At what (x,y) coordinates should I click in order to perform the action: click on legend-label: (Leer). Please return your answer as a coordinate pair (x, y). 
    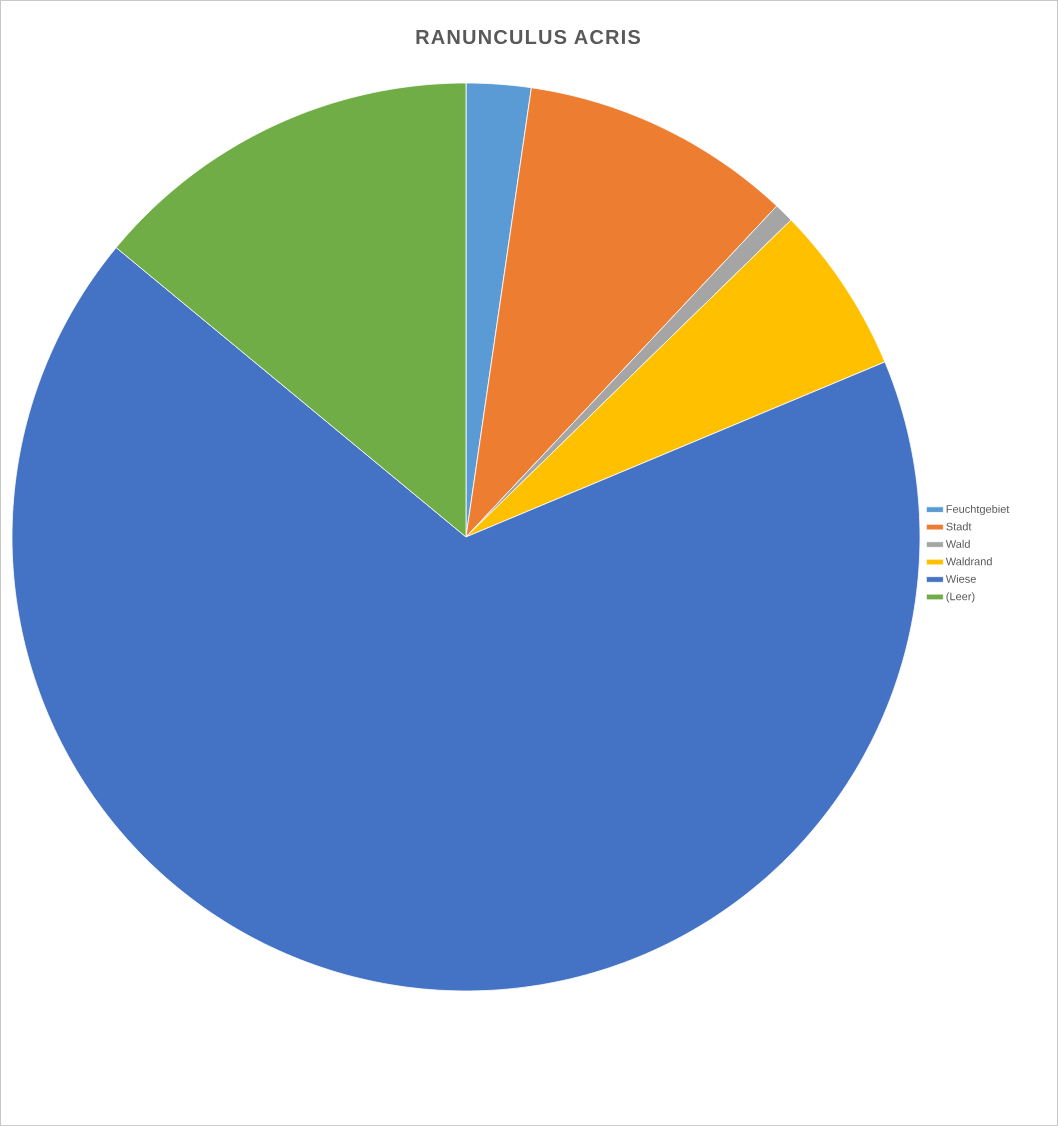
    Looking at the image, I should click on (960, 597).